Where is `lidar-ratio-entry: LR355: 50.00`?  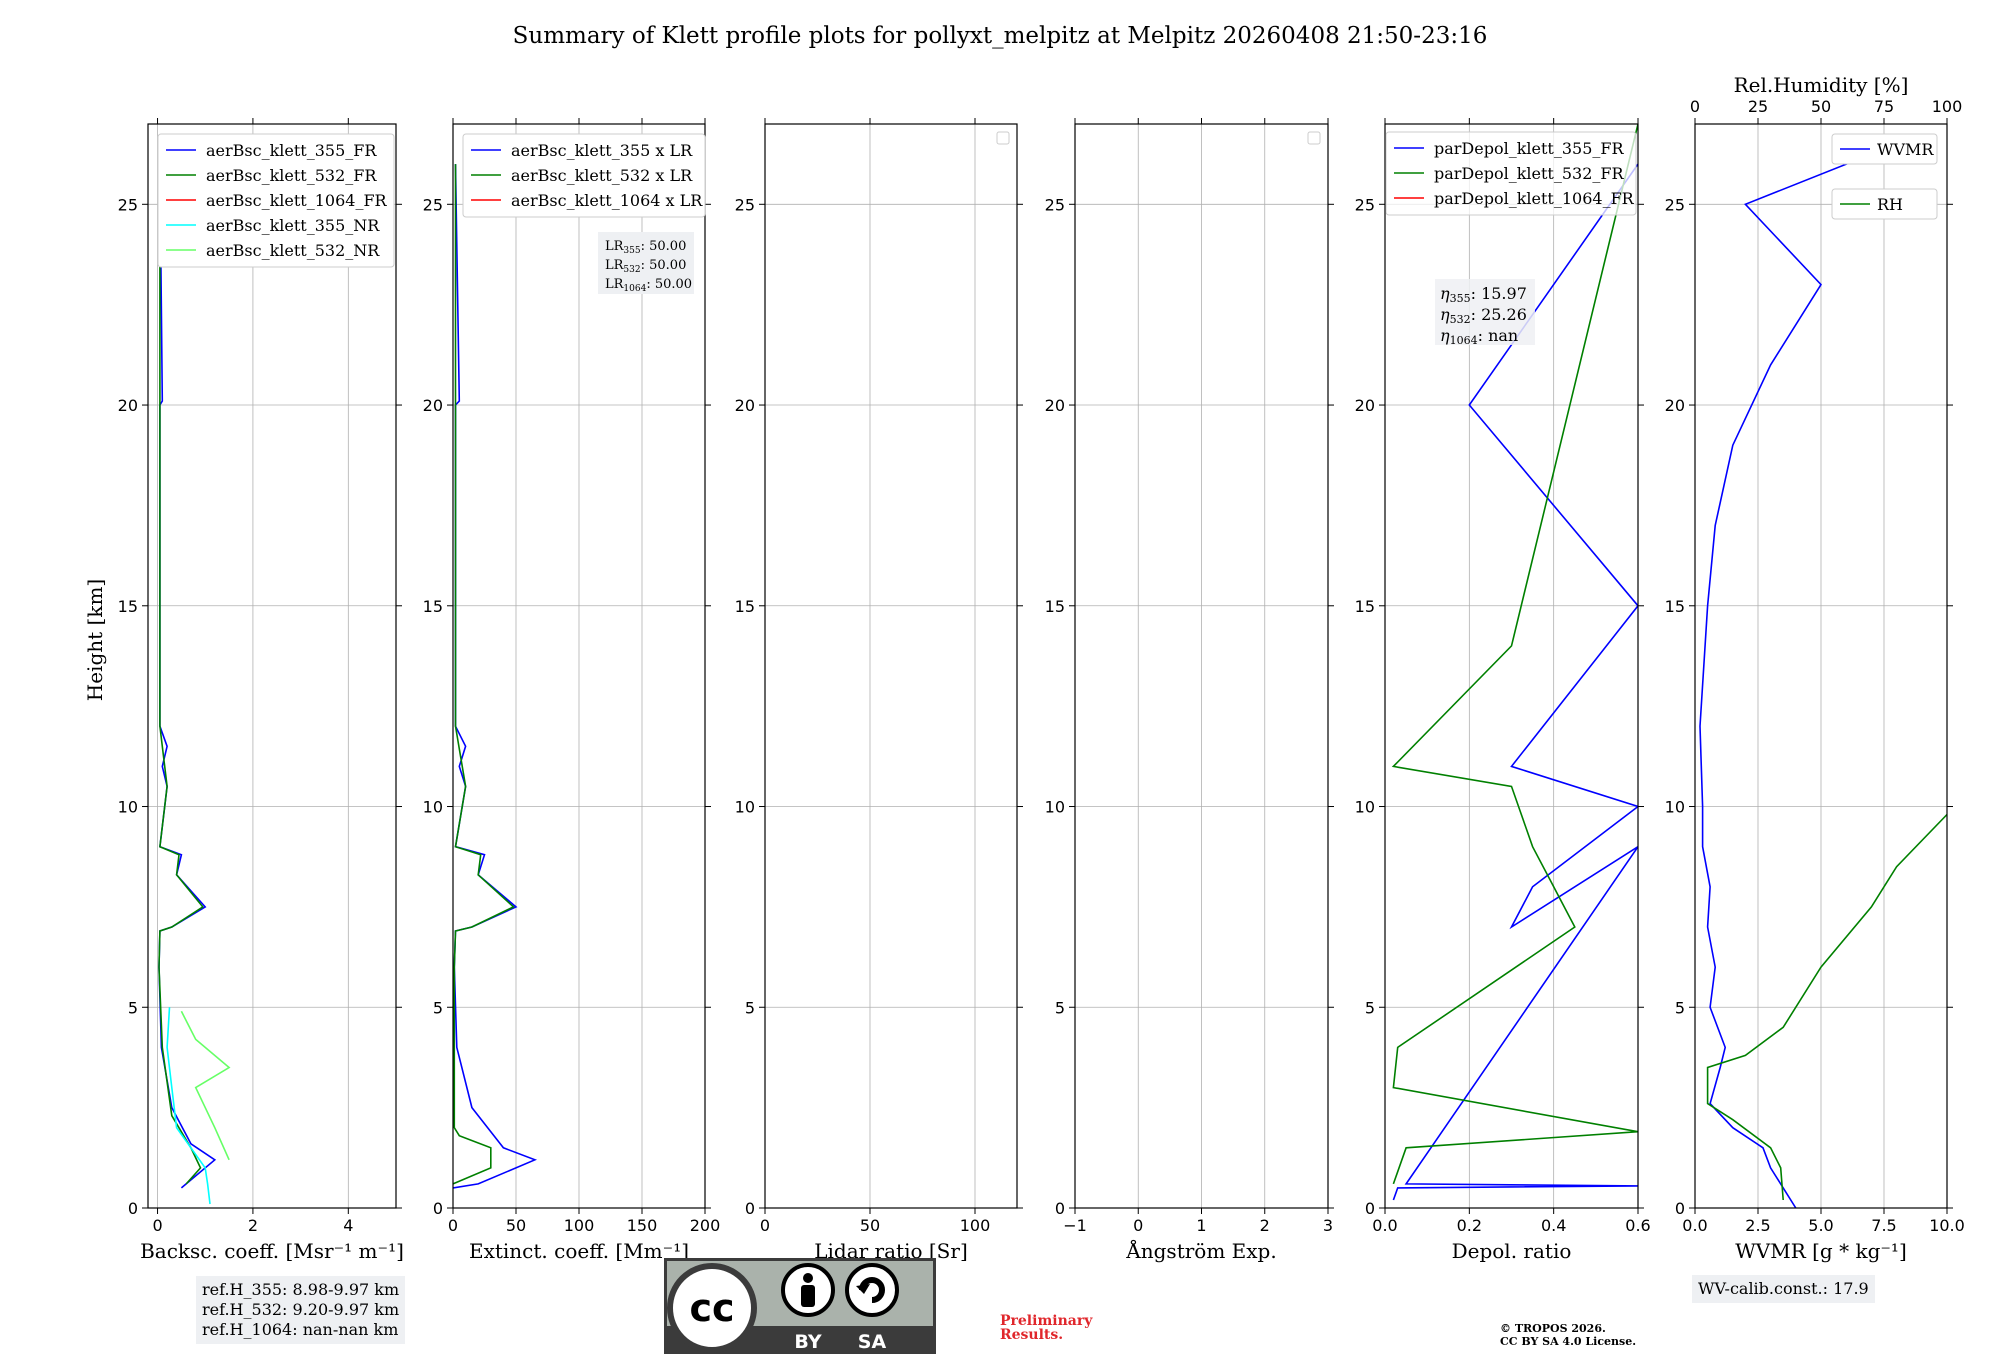
lidar-ratio-entry: LR355: 50.00 is located at coordinates (645, 247).